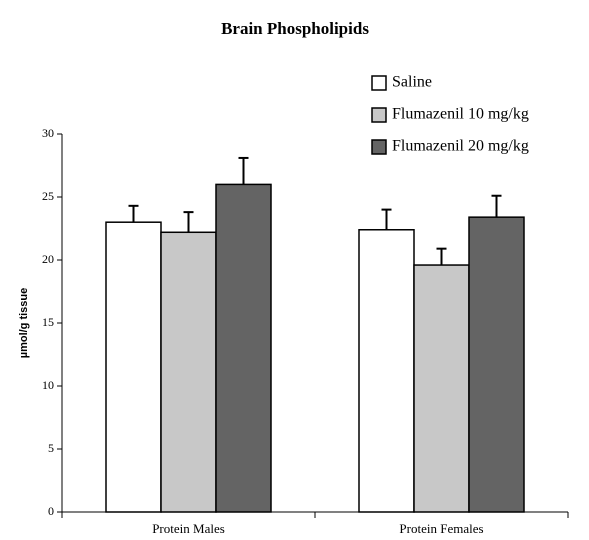  I want to click on y-tick-label: 20, so click(48, 259).